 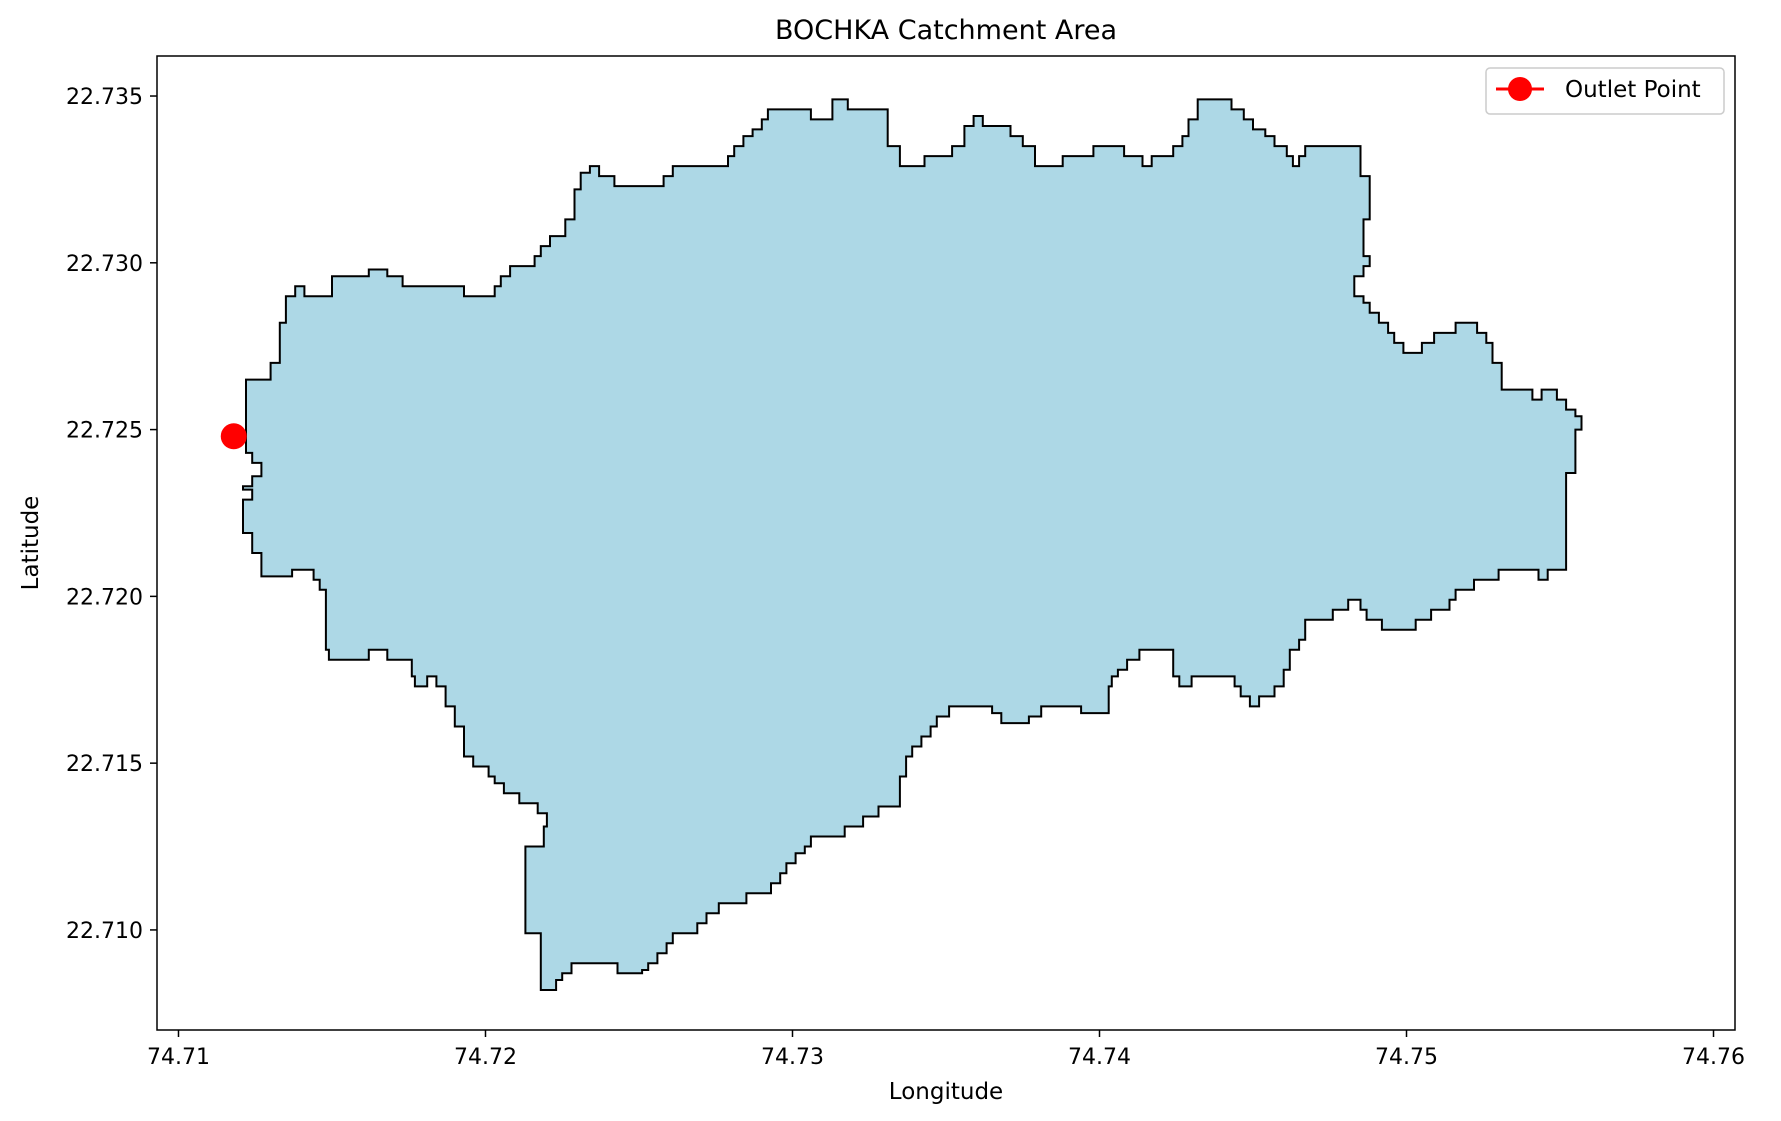 What do you see at coordinates (178, 1057) in the screenshot?
I see `x-tick-label: 74.71` at bounding box center [178, 1057].